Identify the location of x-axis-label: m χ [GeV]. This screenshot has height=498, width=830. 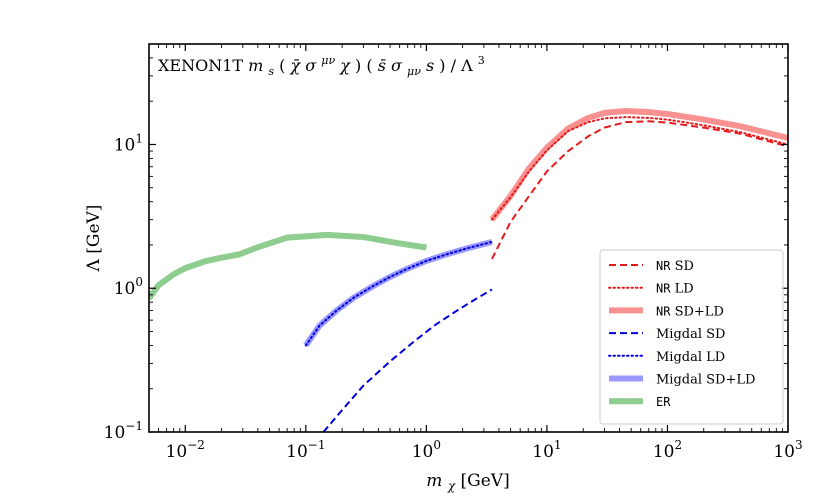
(467, 483).